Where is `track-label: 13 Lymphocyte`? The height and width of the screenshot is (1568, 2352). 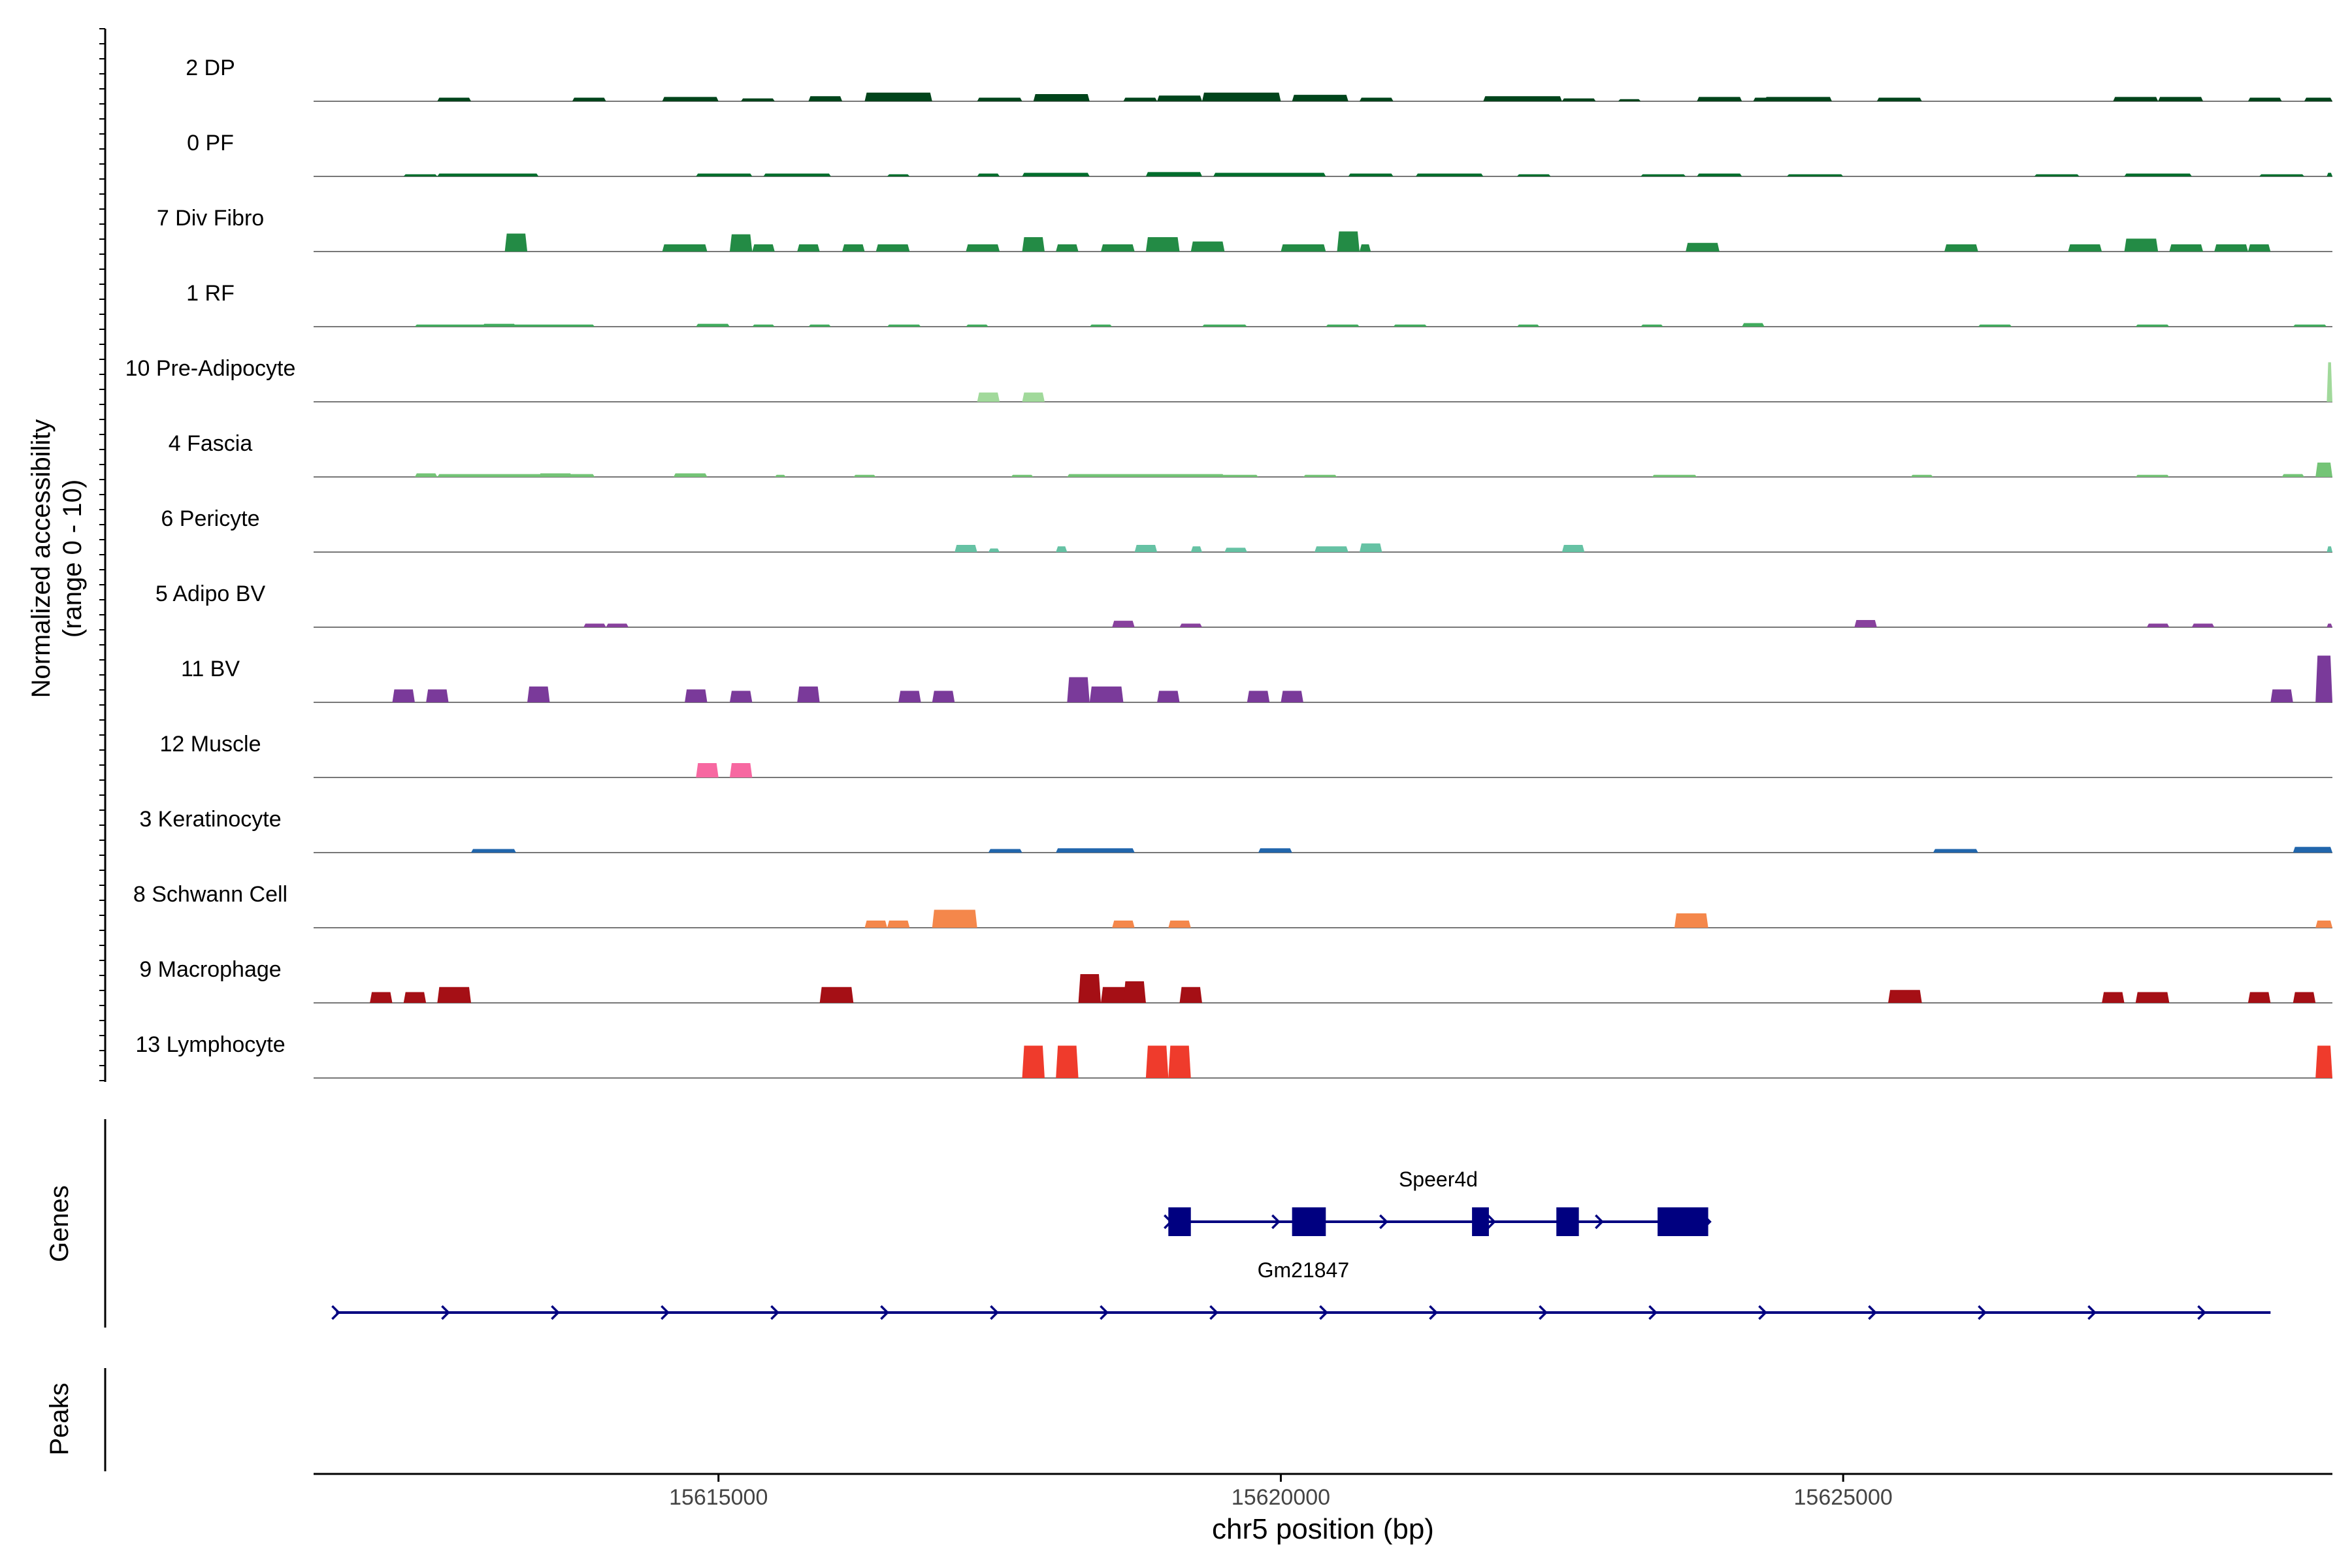
track-label: 13 Lymphocyte is located at coordinates (210, 1044).